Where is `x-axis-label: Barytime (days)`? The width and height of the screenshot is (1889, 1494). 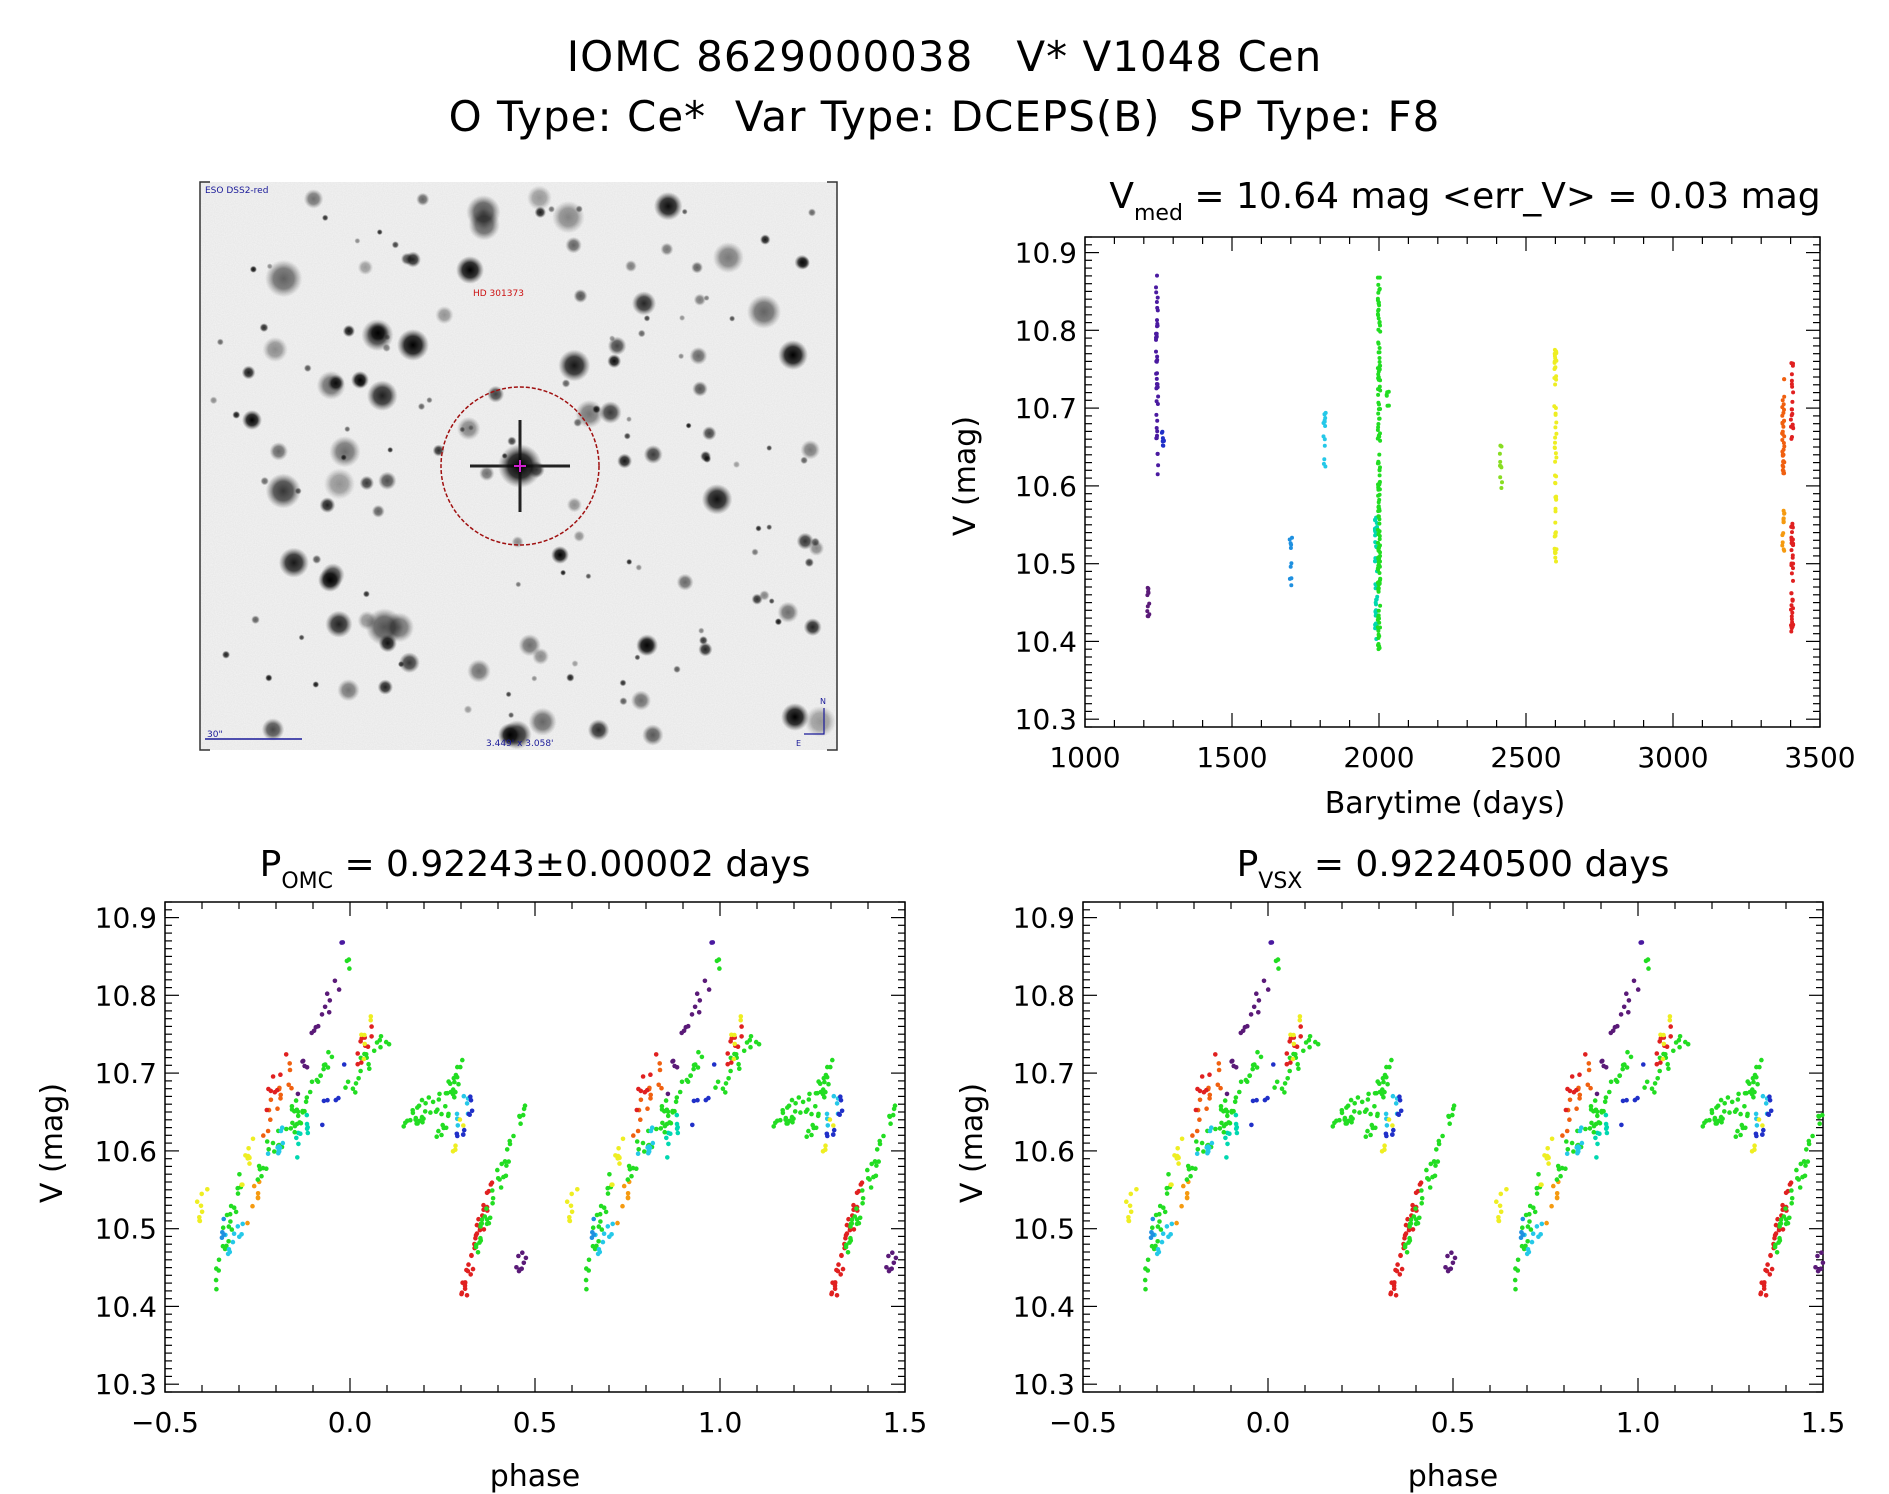 x-axis-label: Barytime (days) is located at coordinates (1445, 803).